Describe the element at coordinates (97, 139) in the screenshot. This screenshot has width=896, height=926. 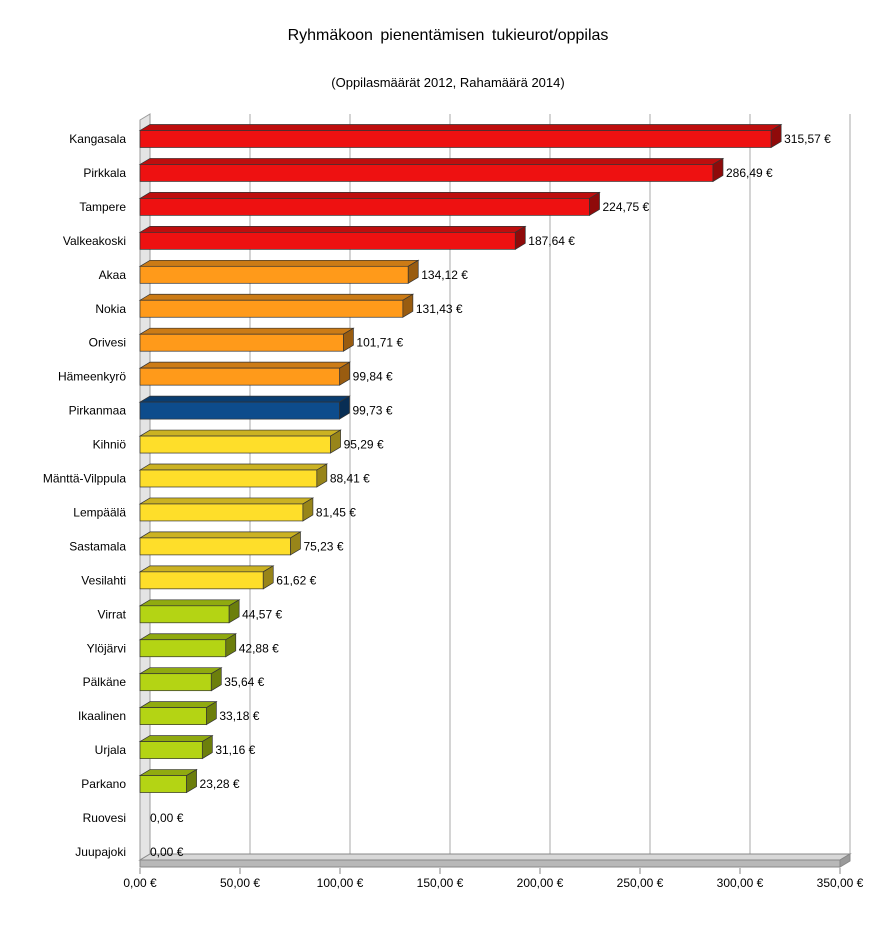
I see `category-label: Kangasala` at that location.